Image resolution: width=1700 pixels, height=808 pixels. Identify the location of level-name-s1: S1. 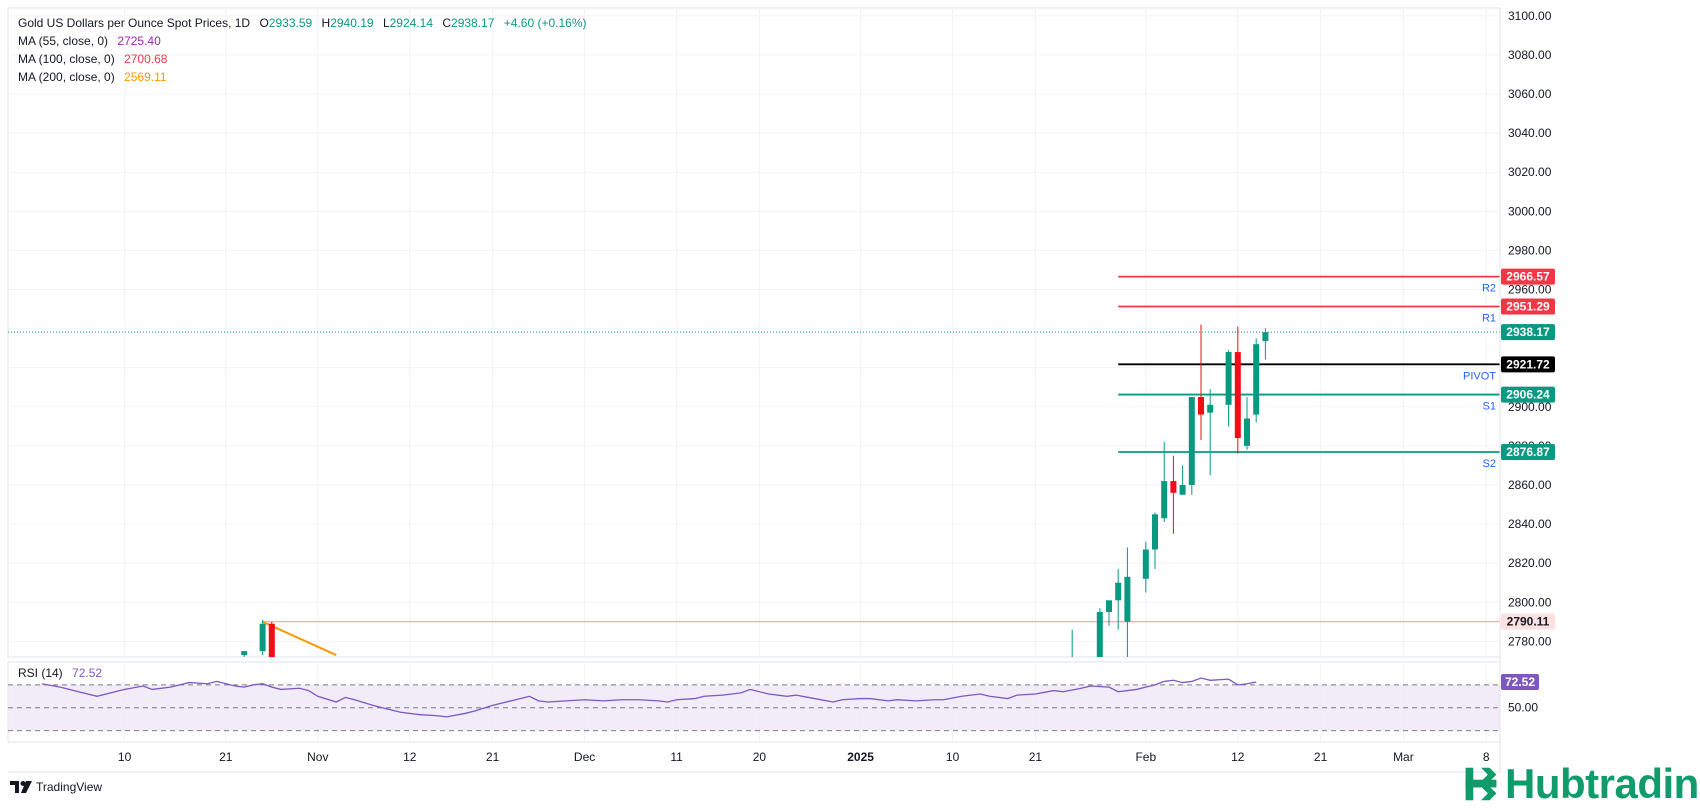
(1489, 407).